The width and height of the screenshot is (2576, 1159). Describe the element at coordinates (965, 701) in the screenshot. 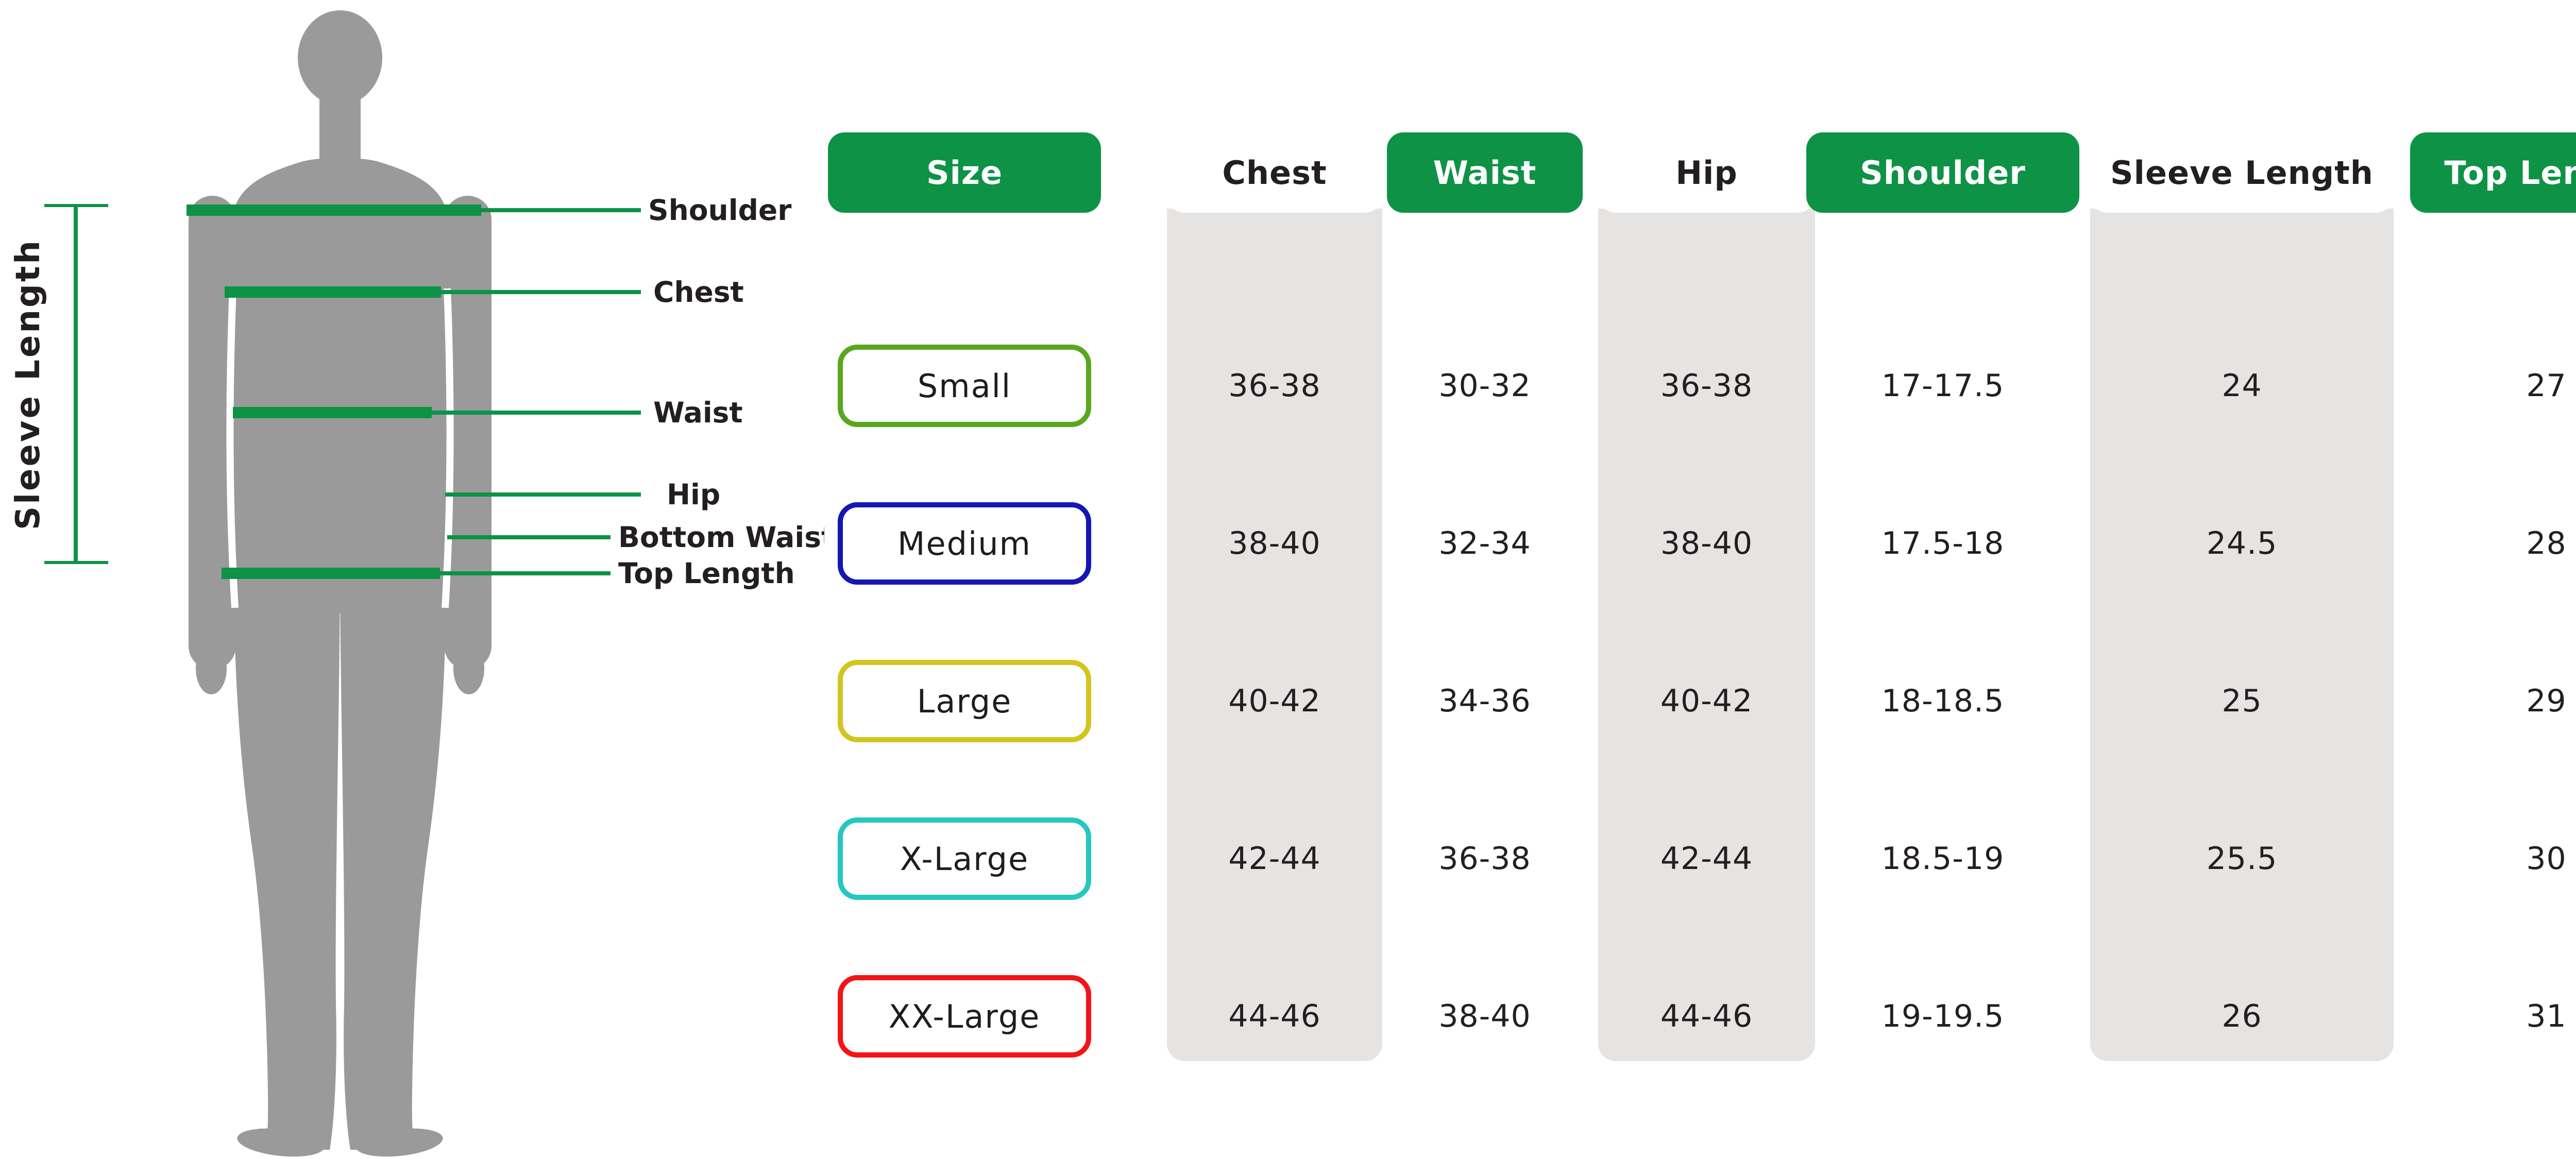

I see `size-chip-large: Large` at that location.